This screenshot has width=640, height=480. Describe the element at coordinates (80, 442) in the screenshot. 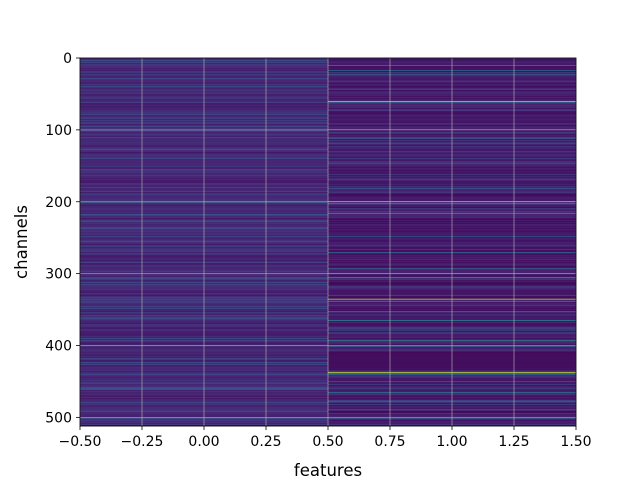

I see `x-tick-label: −0.50` at that location.